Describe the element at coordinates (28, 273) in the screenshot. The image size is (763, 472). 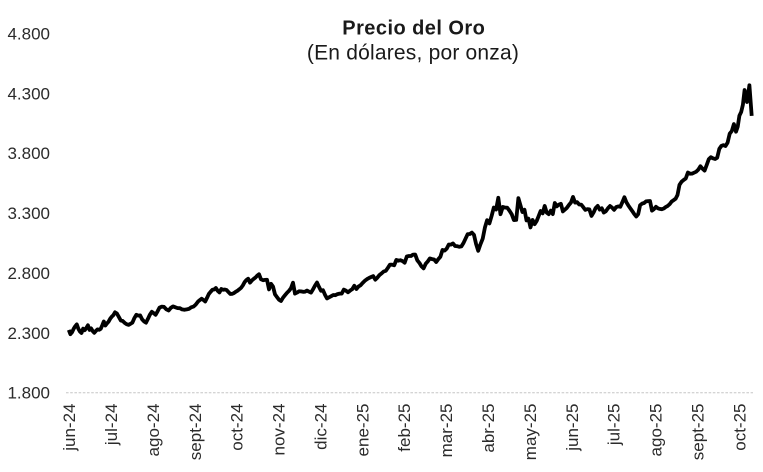
I see `svg-text: 2.800` at that location.